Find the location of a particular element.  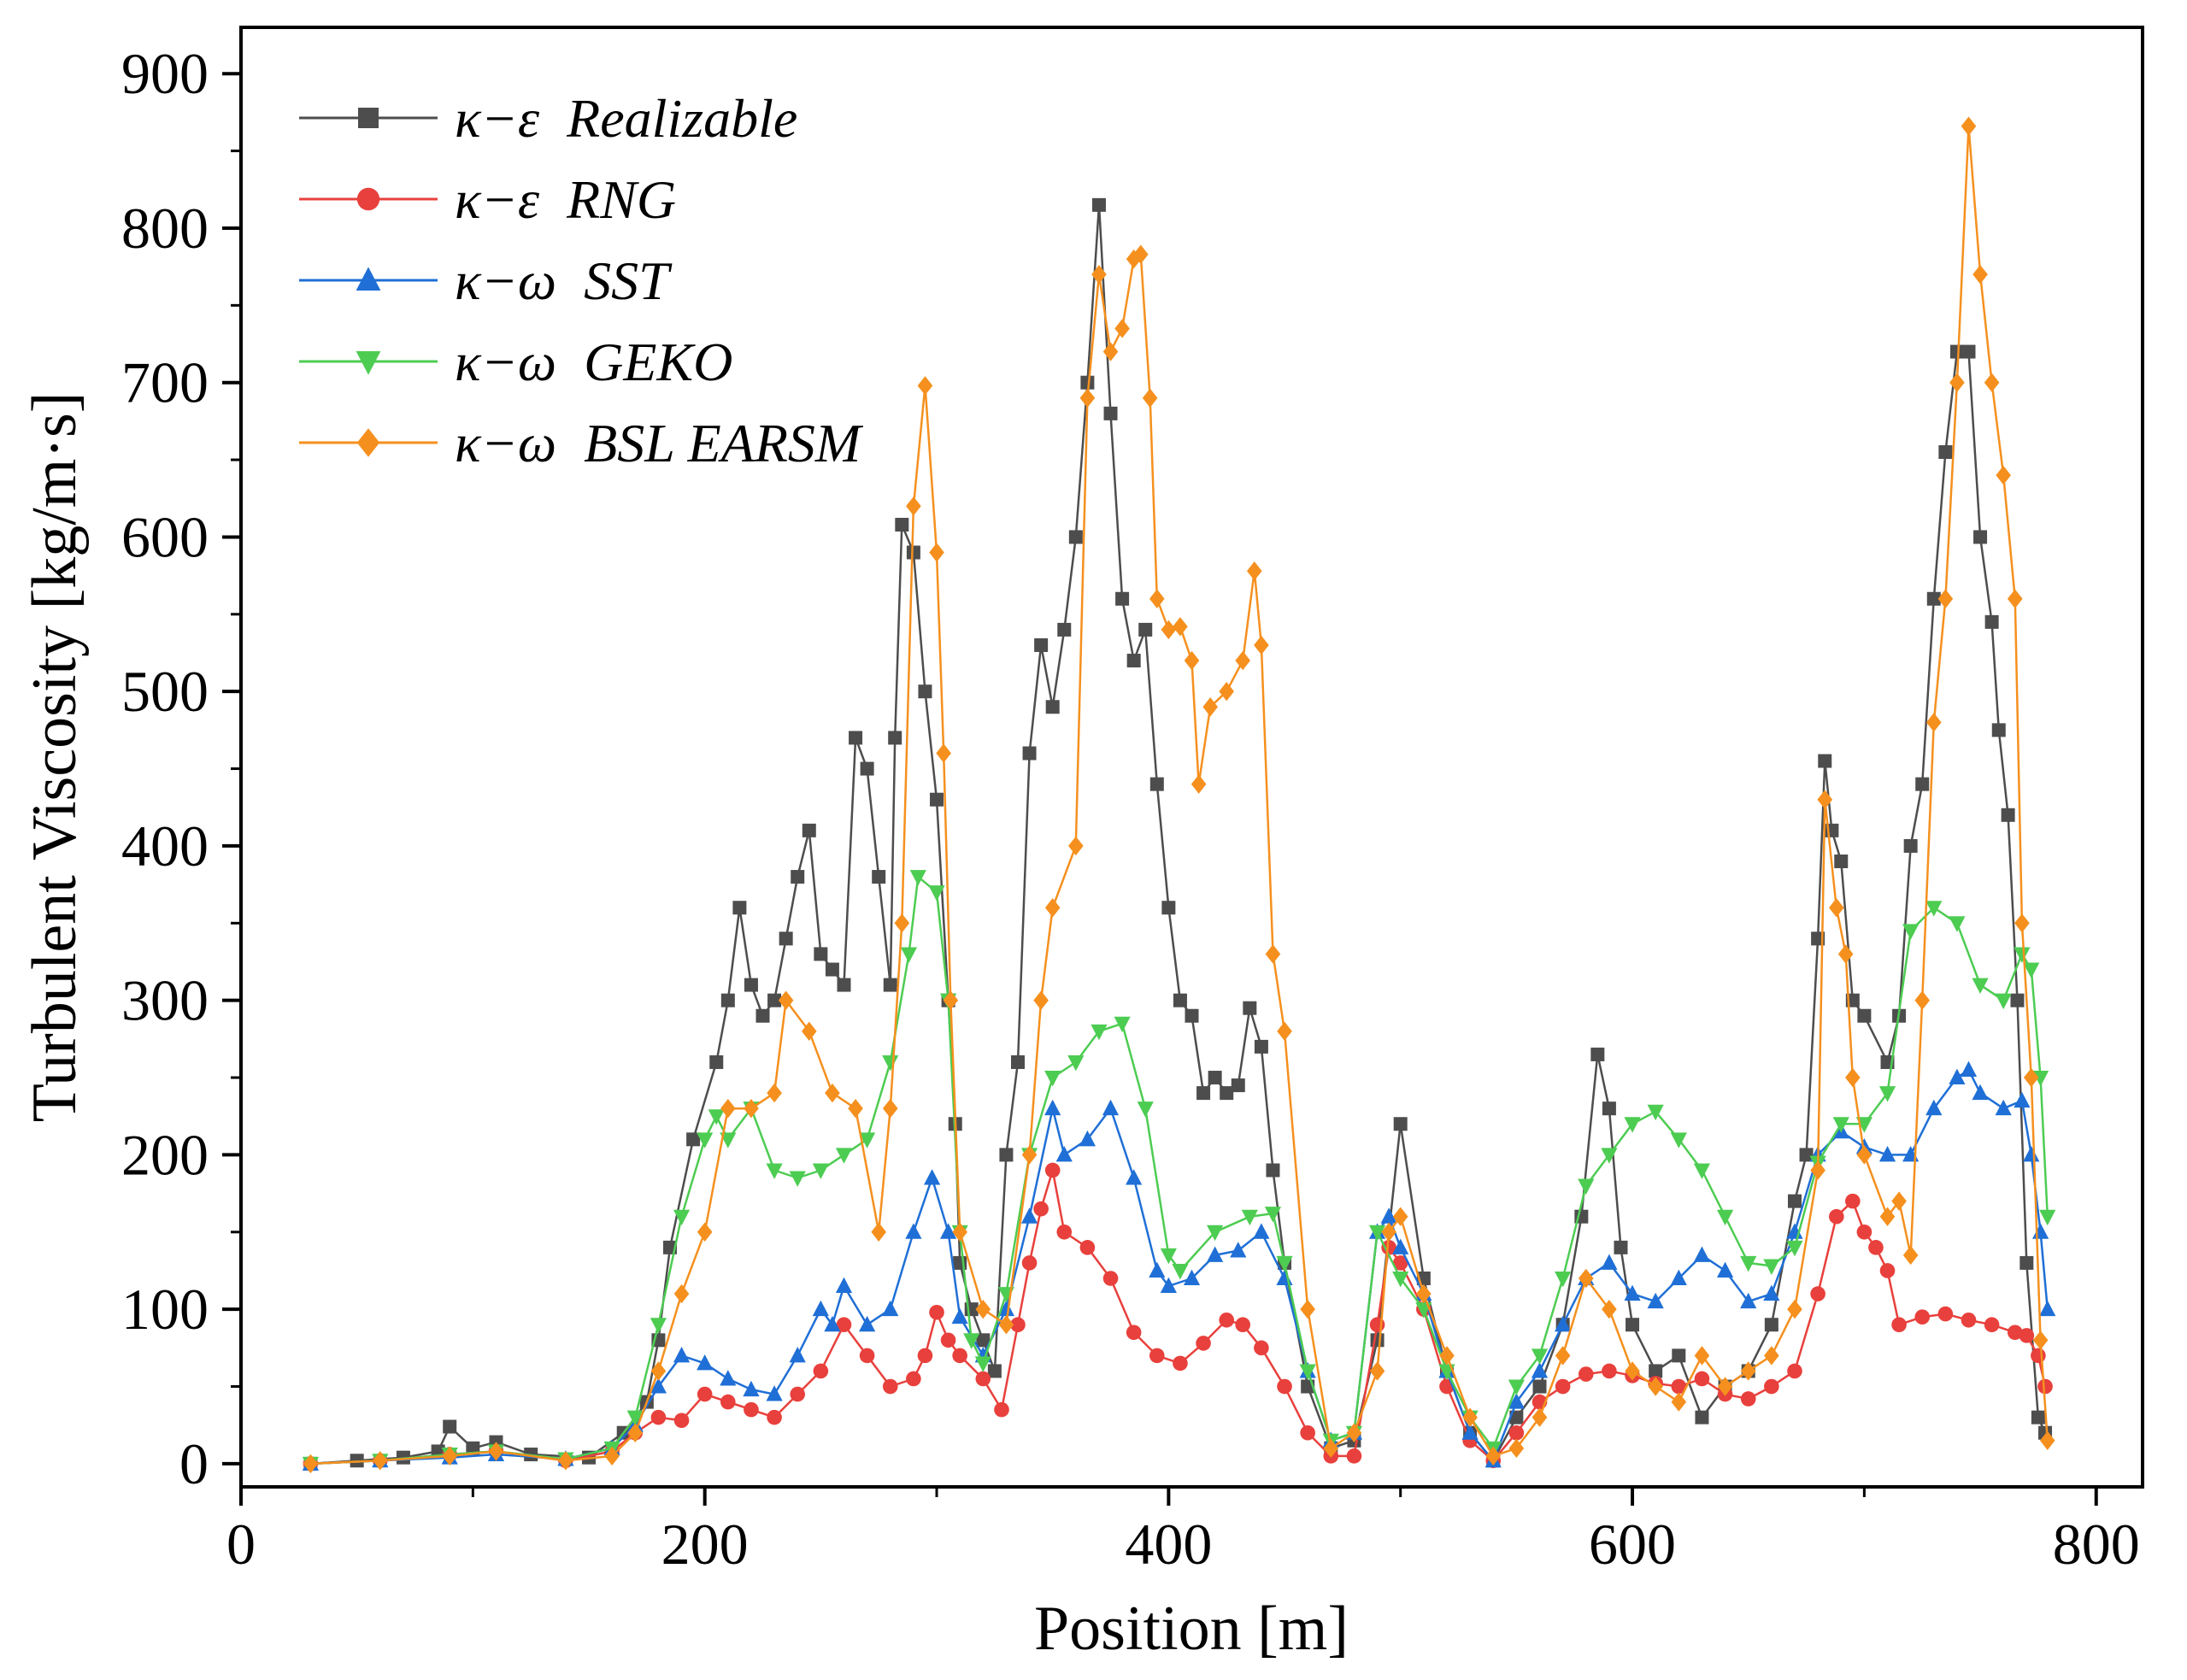

series-line is located at coordinates (1178, 1317).